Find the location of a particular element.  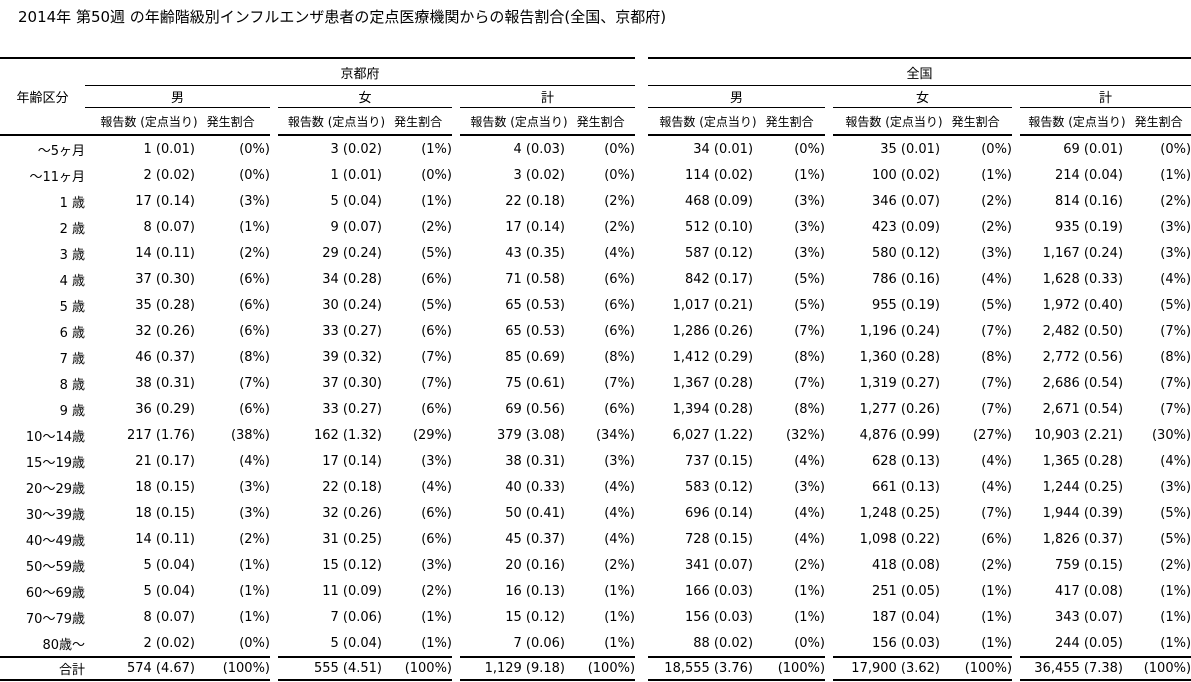

report-cell: 4 (0.03) is located at coordinates (539, 149).